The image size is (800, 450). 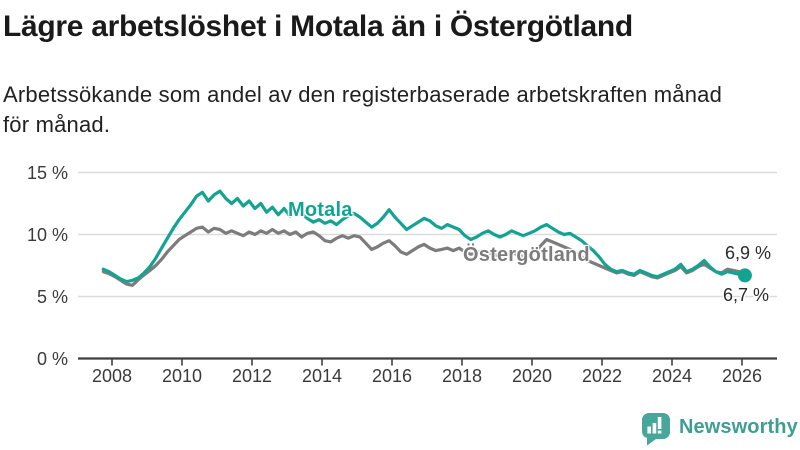 What do you see at coordinates (532, 376) in the screenshot?
I see `x-tick-label-2020: 2020` at bounding box center [532, 376].